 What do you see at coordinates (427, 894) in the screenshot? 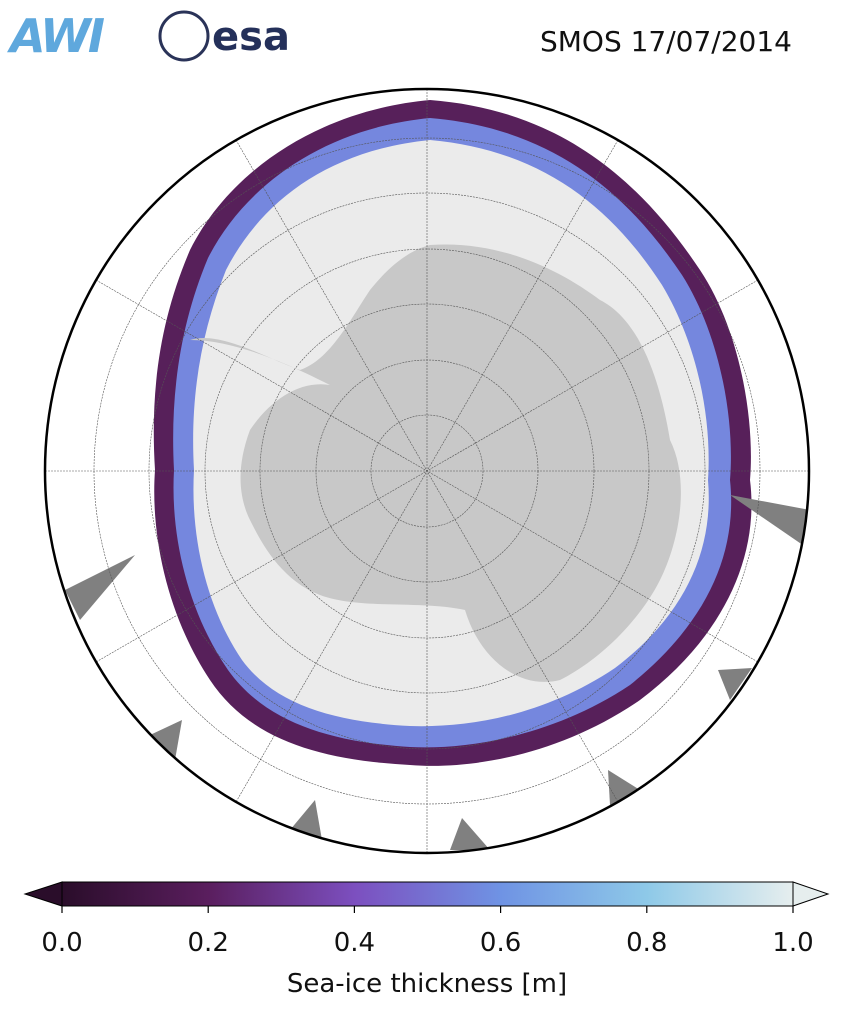
I see `colorbar-ramp` at bounding box center [427, 894].